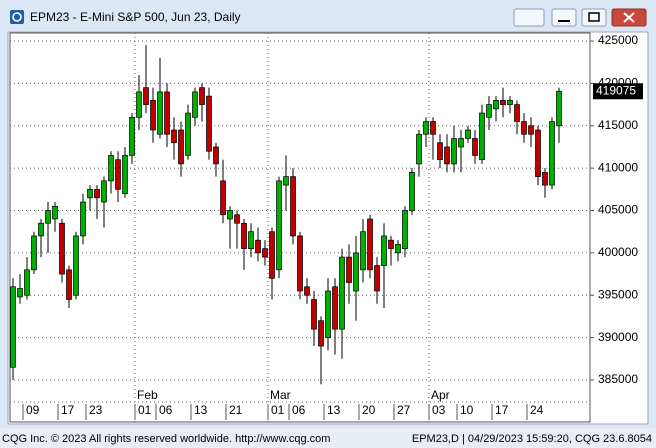  What do you see at coordinates (404, 410) in the screenshot?
I see `x-tick-label: 27` at bounding box center [404, 410].